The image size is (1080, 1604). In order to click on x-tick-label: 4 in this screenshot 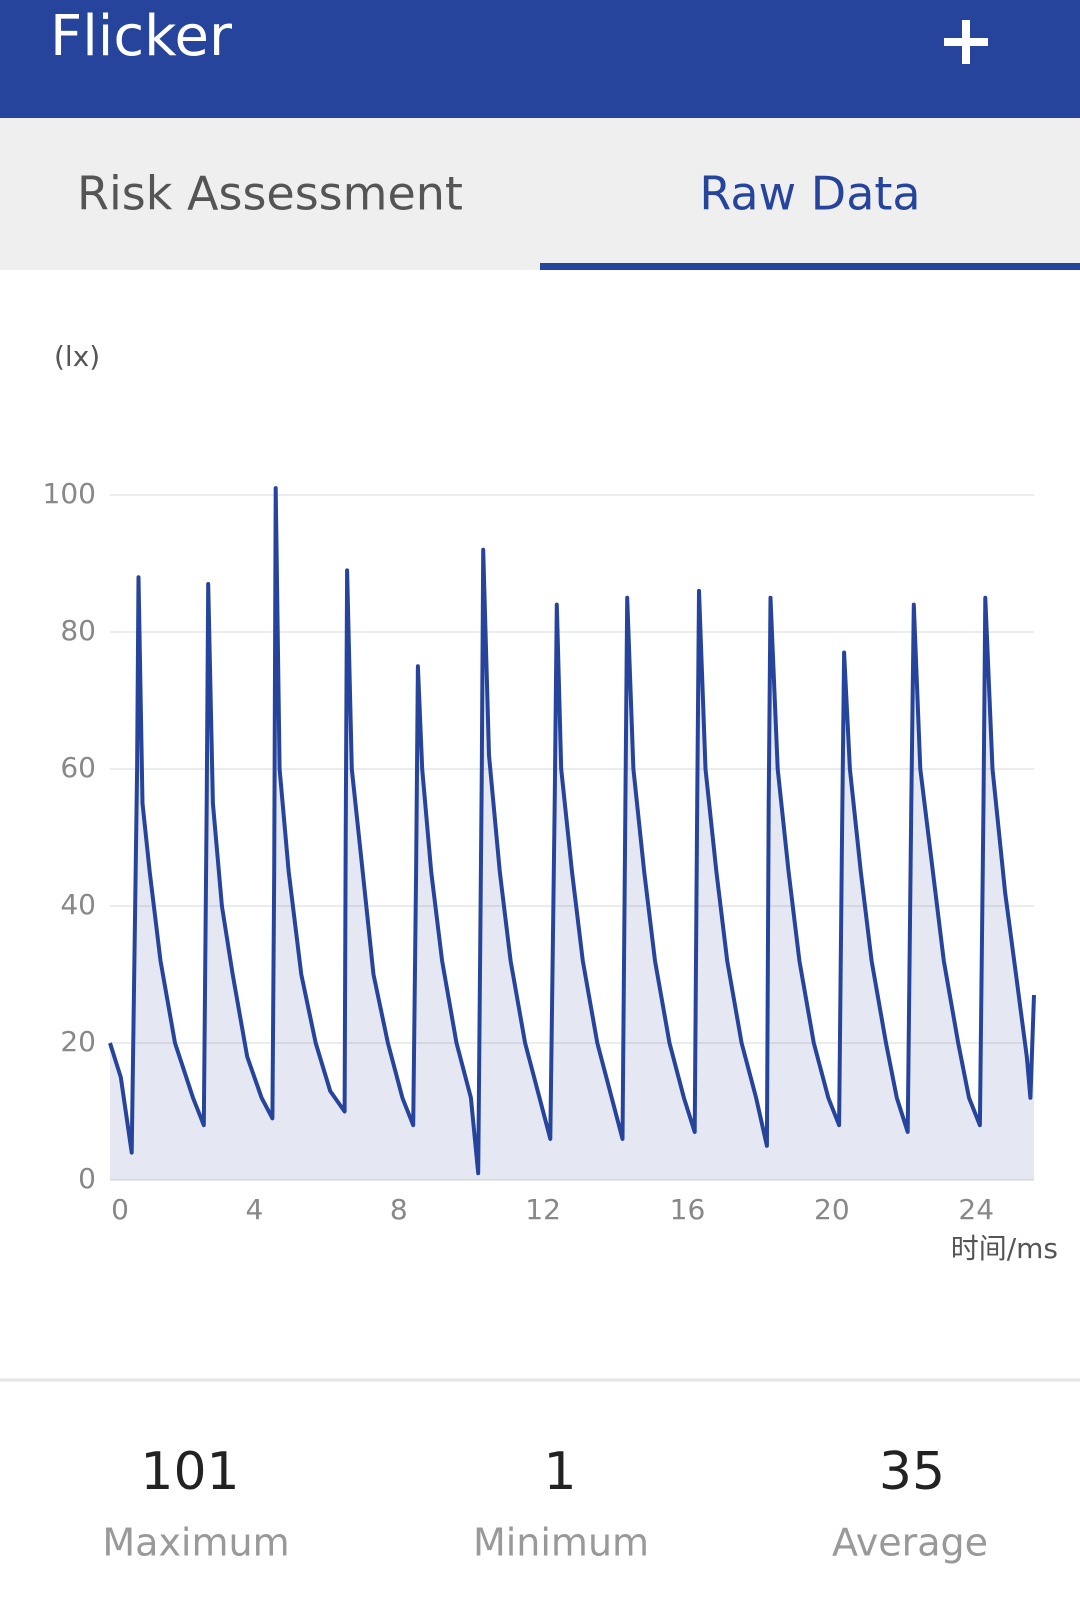, I will do `click(254, 1209)`.